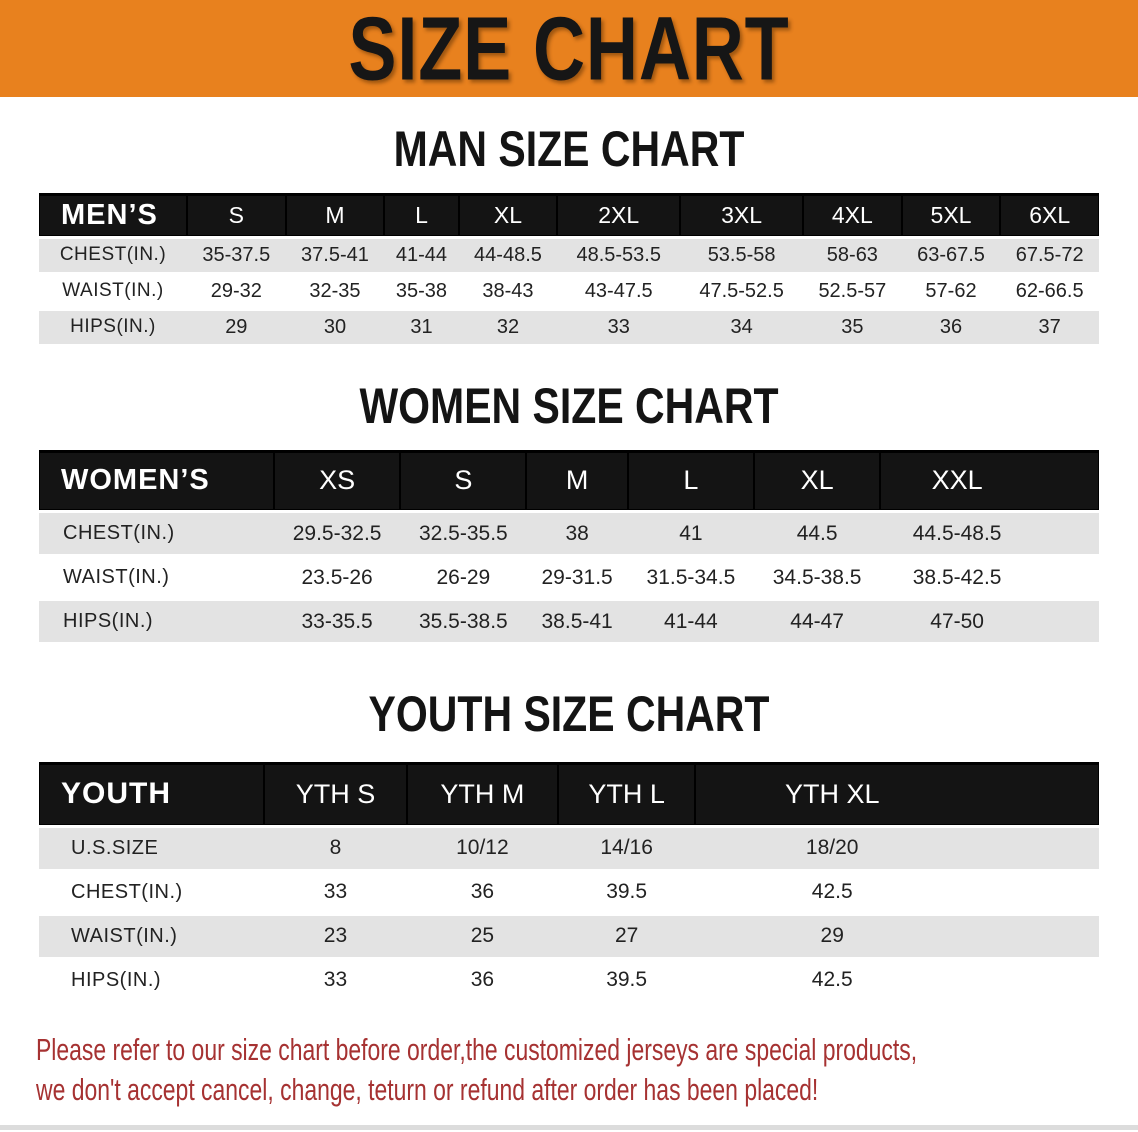 Image resolution: width=1138 pixels, height=1132 pixels. Describe the element at coordinates (463, 481) in the screenshot. I see `women-size-header-1: S` at that location.